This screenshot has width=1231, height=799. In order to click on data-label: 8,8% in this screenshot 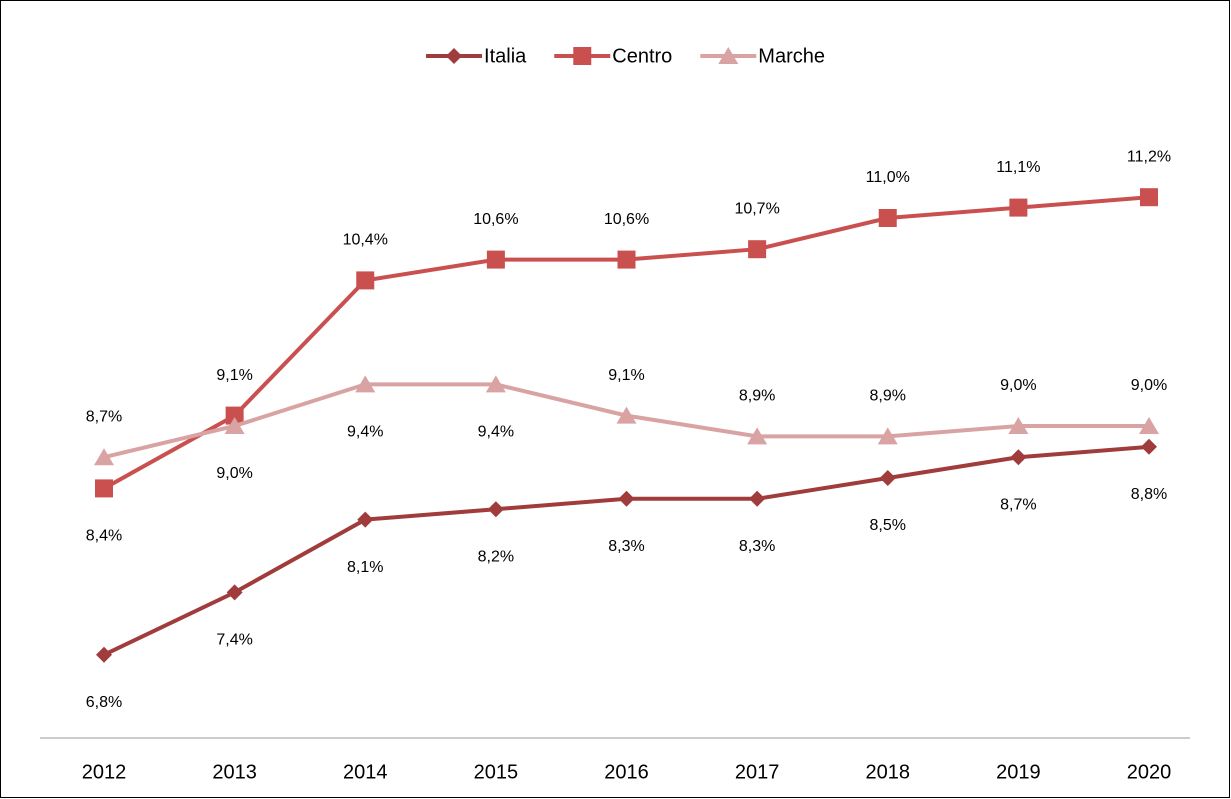, I will do `click(1149, 494)`.